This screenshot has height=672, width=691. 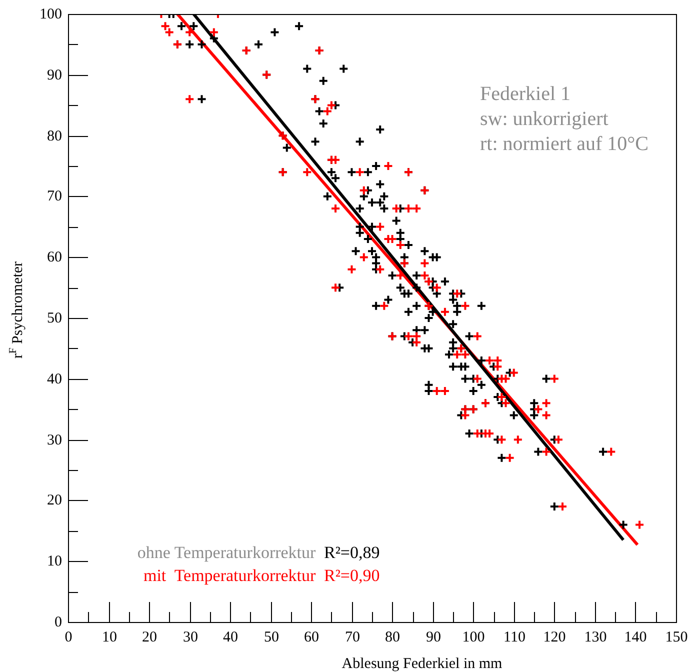 I want to click on annotation: R²=0,90, so click(x=352, y=575).